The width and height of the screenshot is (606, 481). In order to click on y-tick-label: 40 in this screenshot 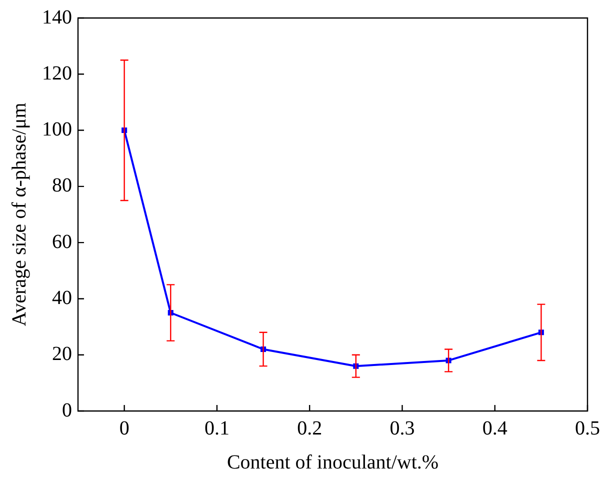, I will do `click(62, 297)`.